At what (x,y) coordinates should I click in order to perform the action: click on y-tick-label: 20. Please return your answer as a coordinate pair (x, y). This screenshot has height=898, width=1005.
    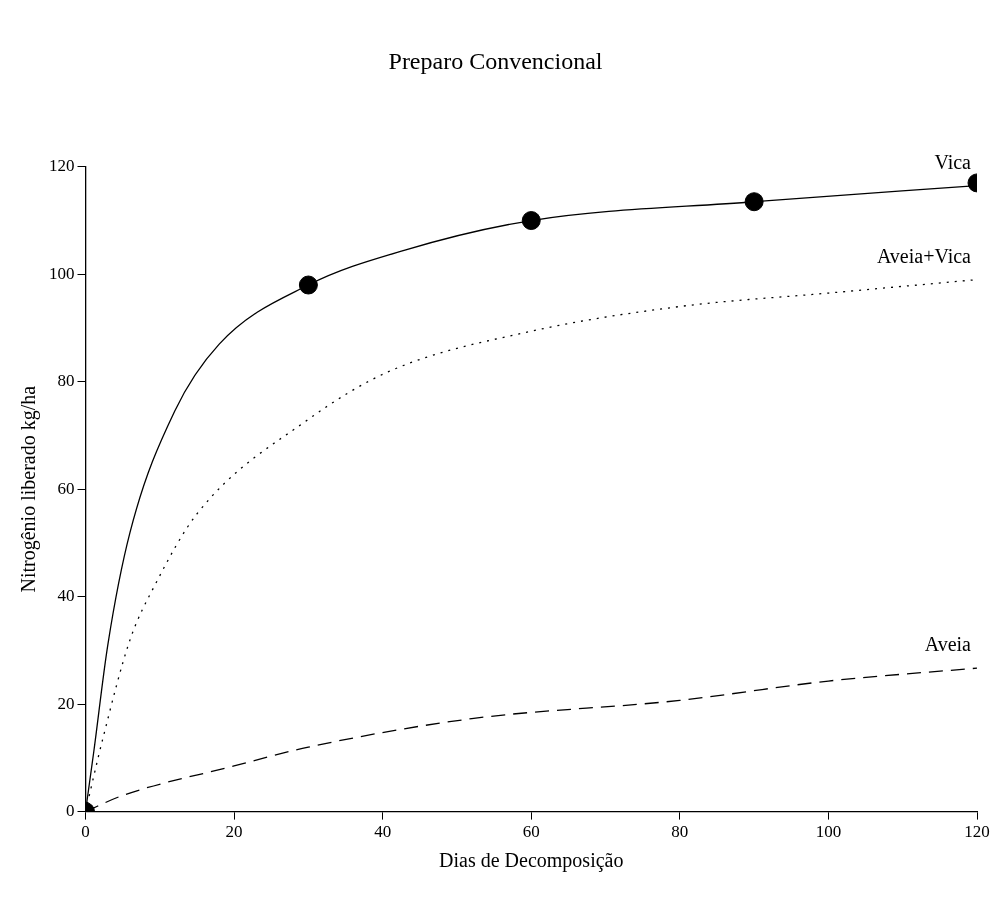
    Looking at the image, I should click on (66, 703).